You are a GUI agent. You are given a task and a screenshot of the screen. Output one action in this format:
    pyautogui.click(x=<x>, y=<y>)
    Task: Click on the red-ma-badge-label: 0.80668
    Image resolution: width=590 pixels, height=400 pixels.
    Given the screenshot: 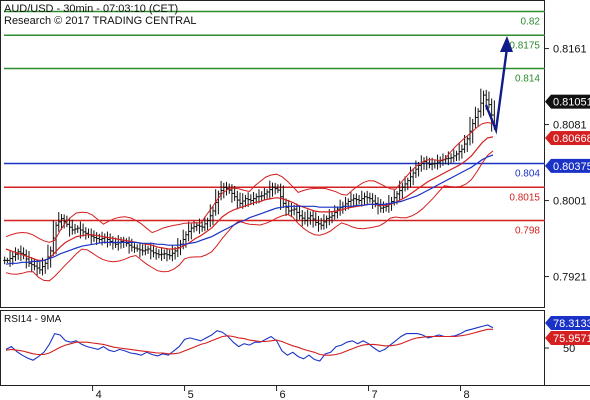 What is the action you would take?
    pyautogui.click(x=571, y=139)
    